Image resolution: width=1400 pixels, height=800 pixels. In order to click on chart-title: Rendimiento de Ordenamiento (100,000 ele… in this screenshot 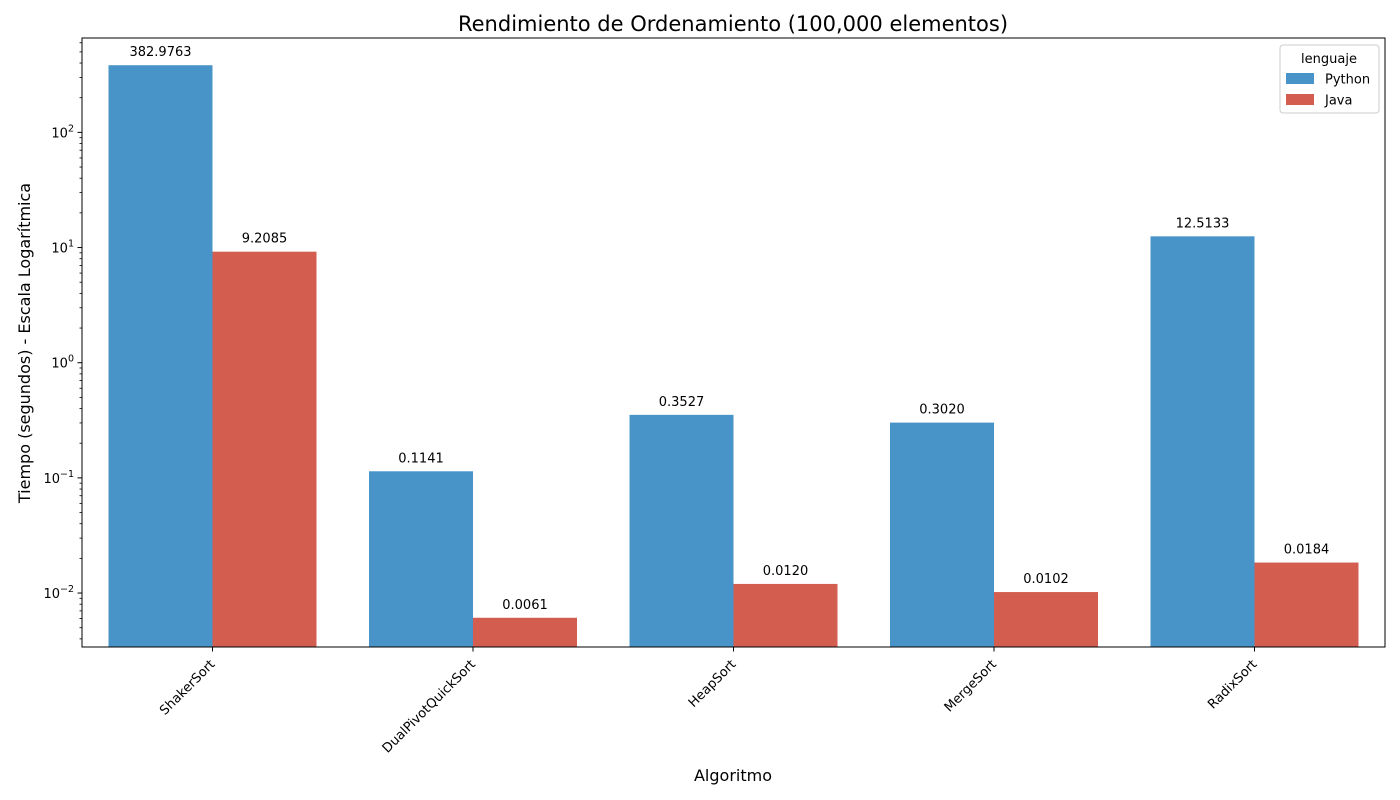, I will do `click(733, 24)`.